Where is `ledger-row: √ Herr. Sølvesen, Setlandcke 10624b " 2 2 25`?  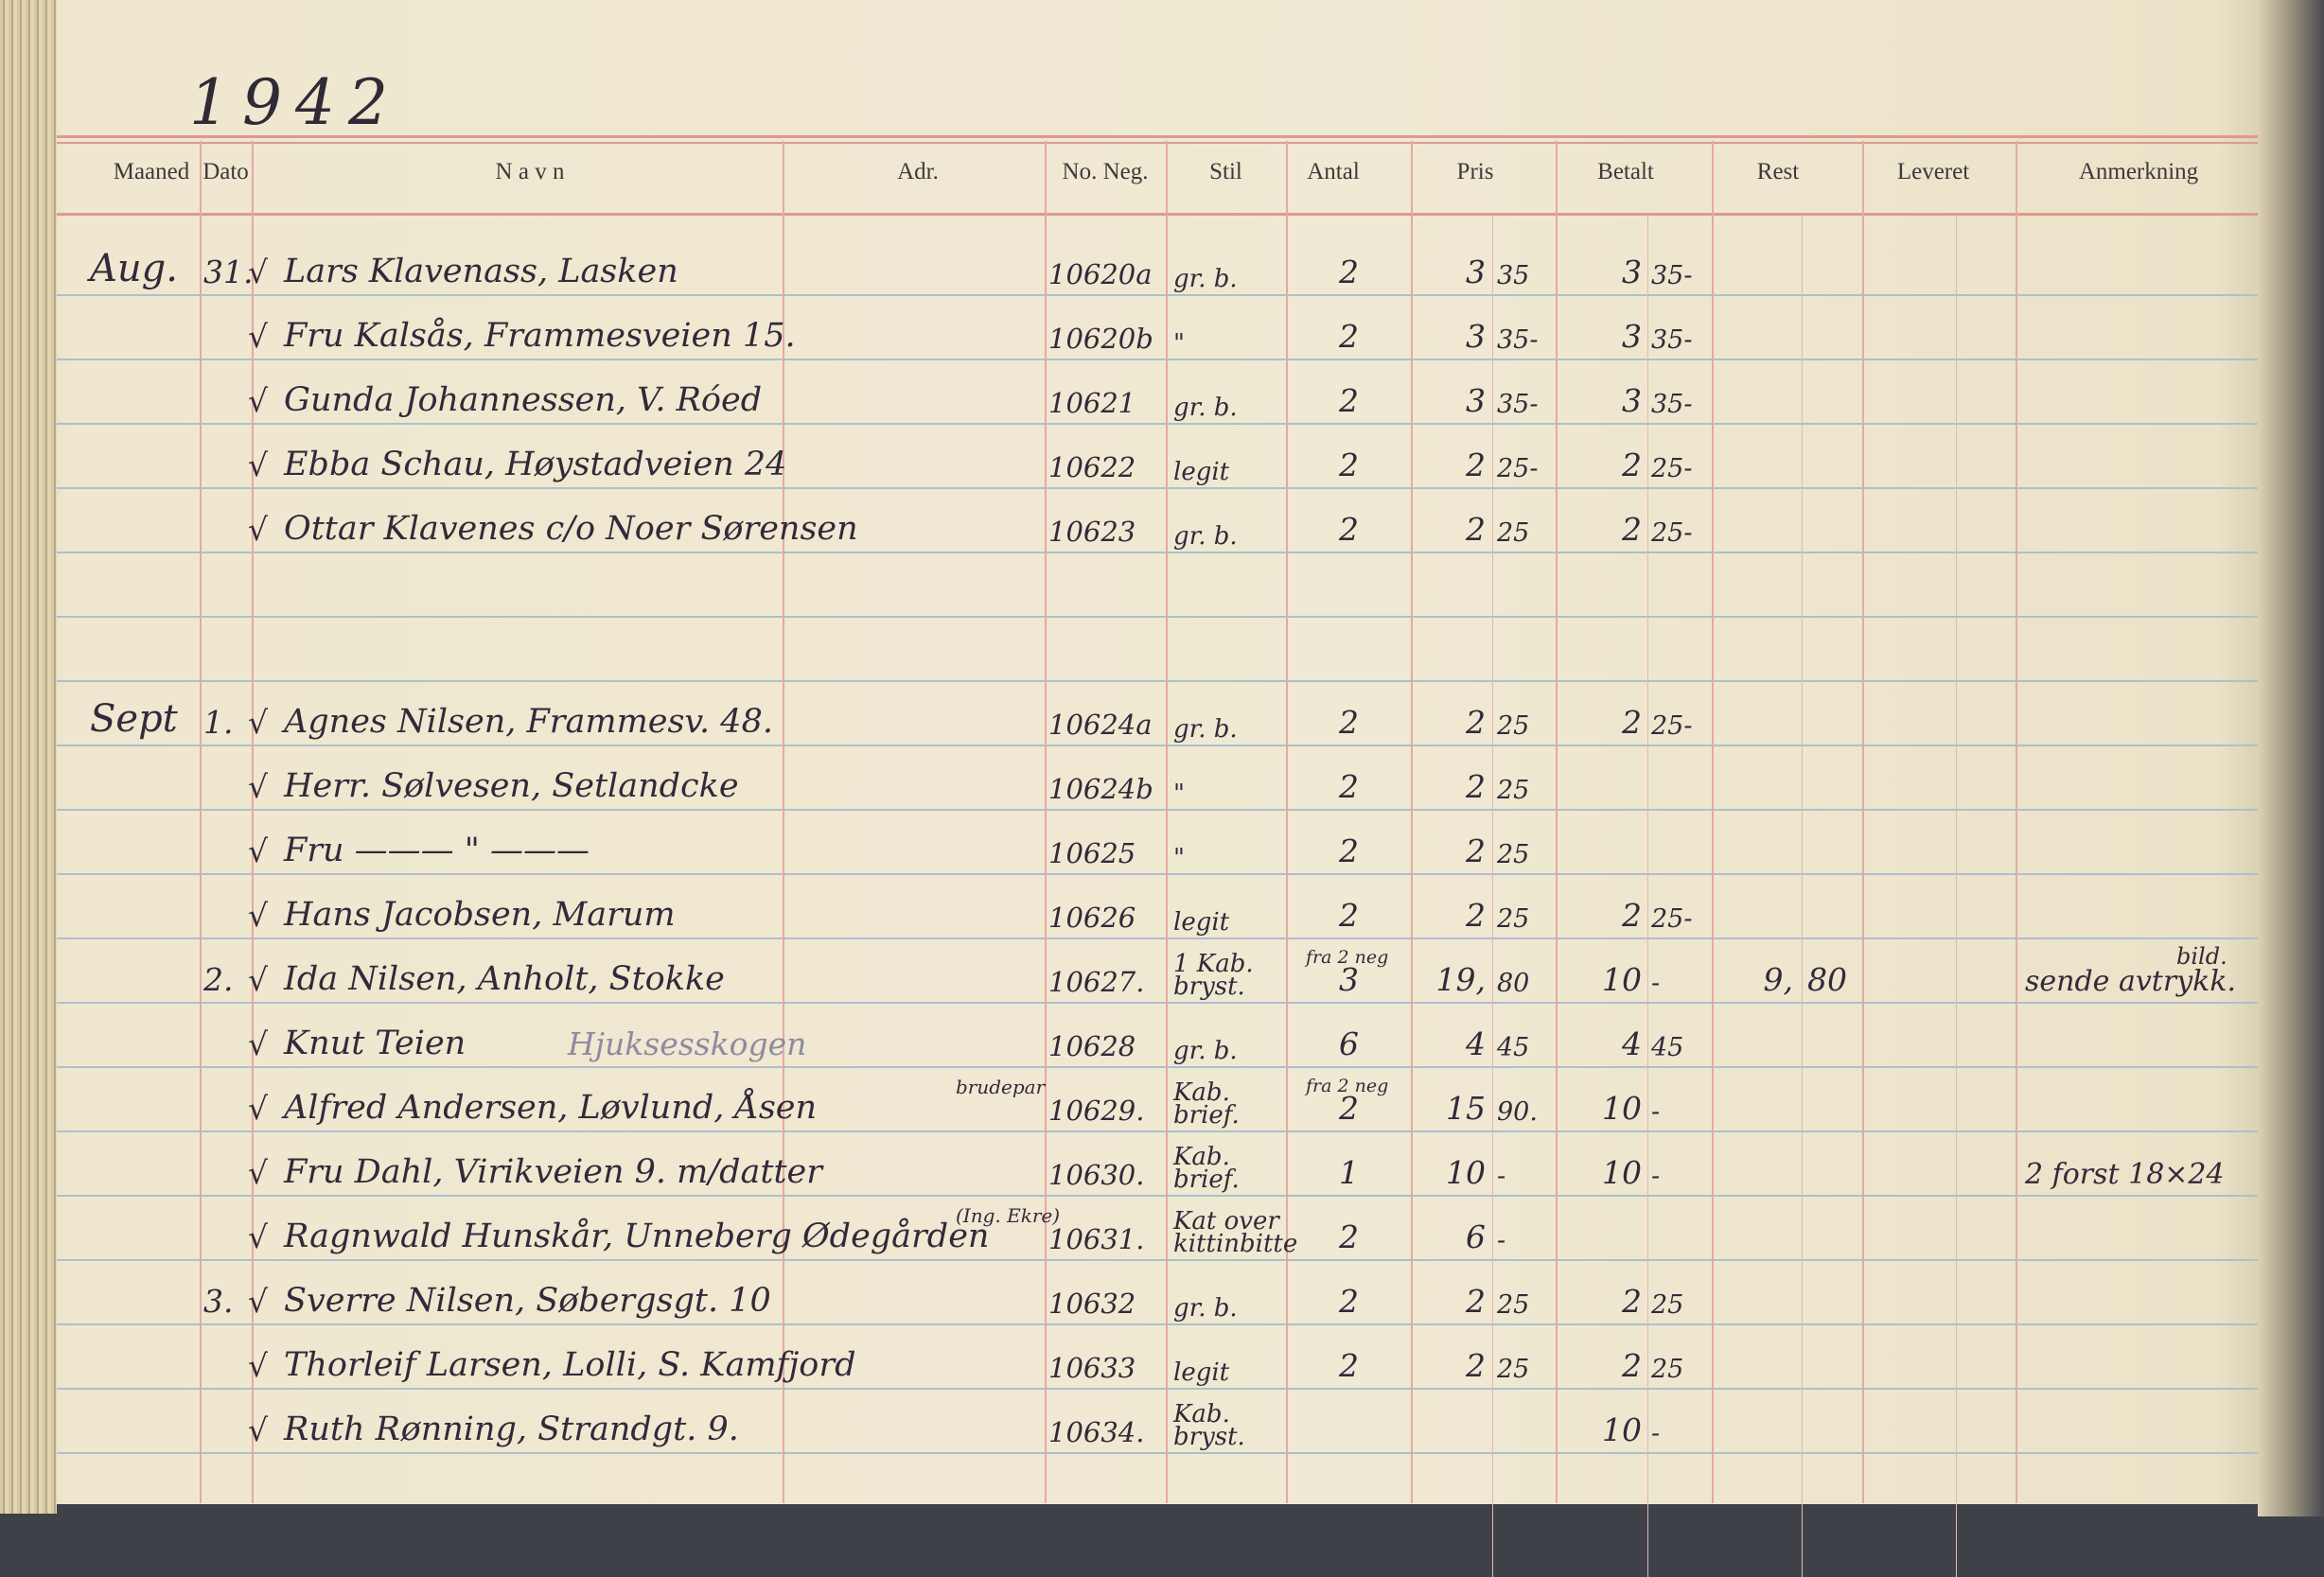 ledger-row: √ Herr. Sølvesen, Setlandcke 10624b " 2 2 25 is located at coordinates (1135, 778).